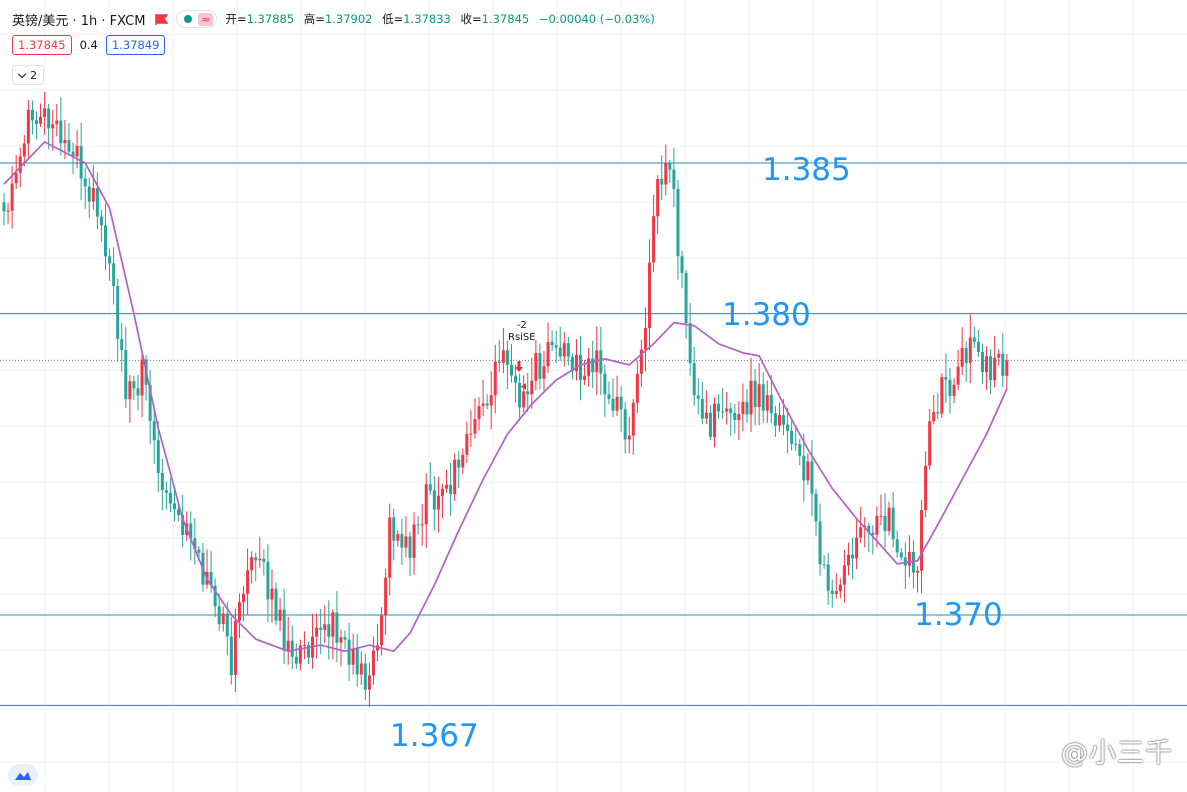  Describe the element at coordinates (521, 325) in the screenshot. I see `signal-count: -2` at that location.